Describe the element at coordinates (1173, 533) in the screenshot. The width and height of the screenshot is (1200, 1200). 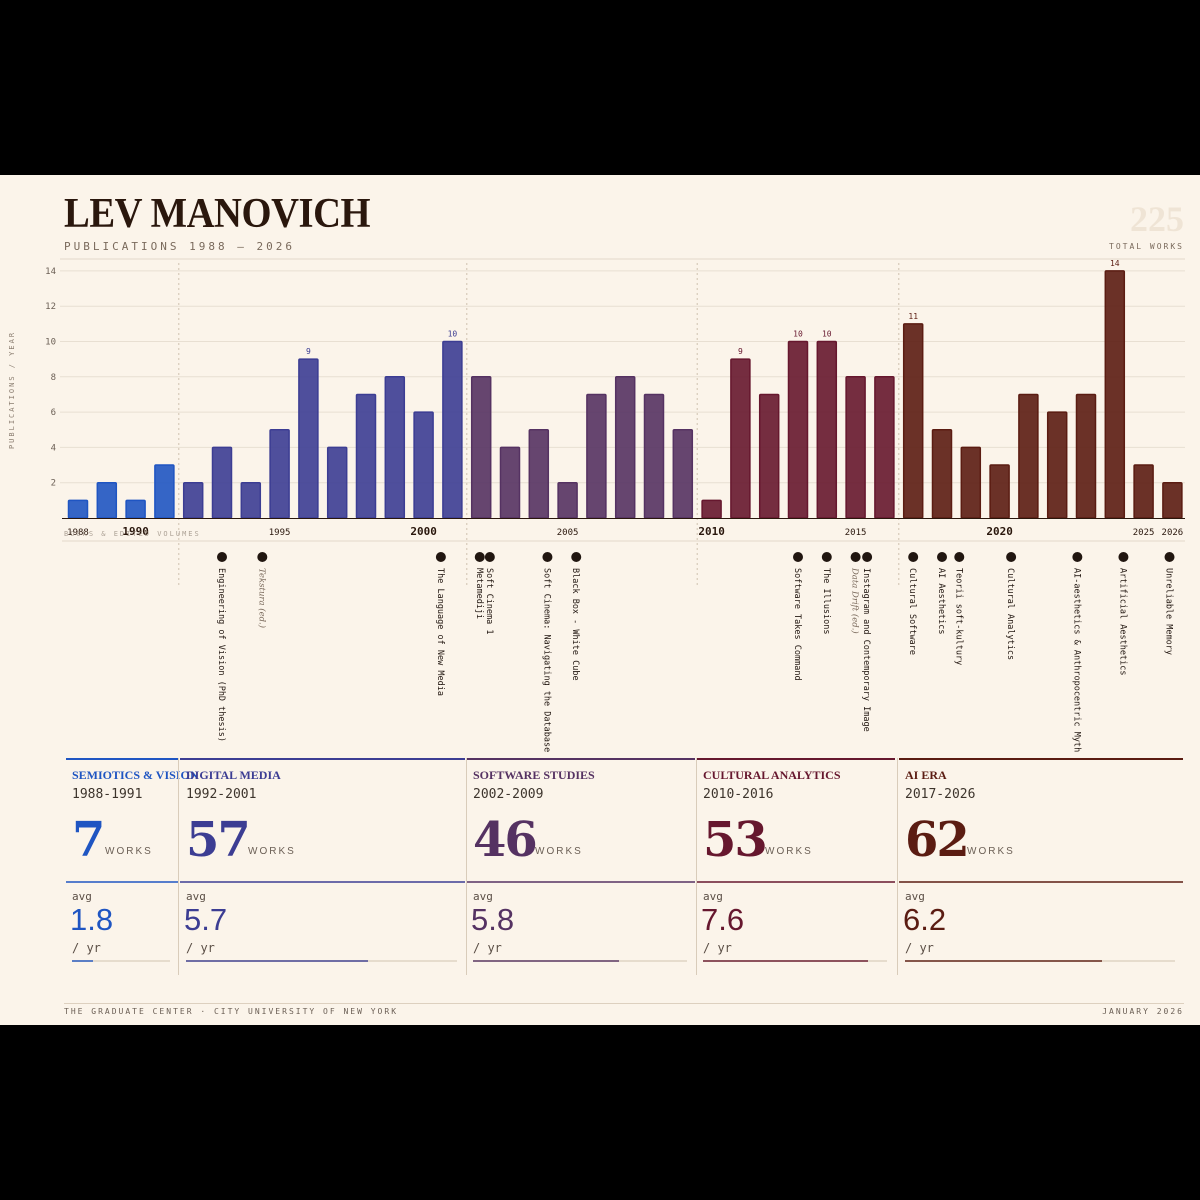
I see `x-tick-label-2026: 2026` at that location.